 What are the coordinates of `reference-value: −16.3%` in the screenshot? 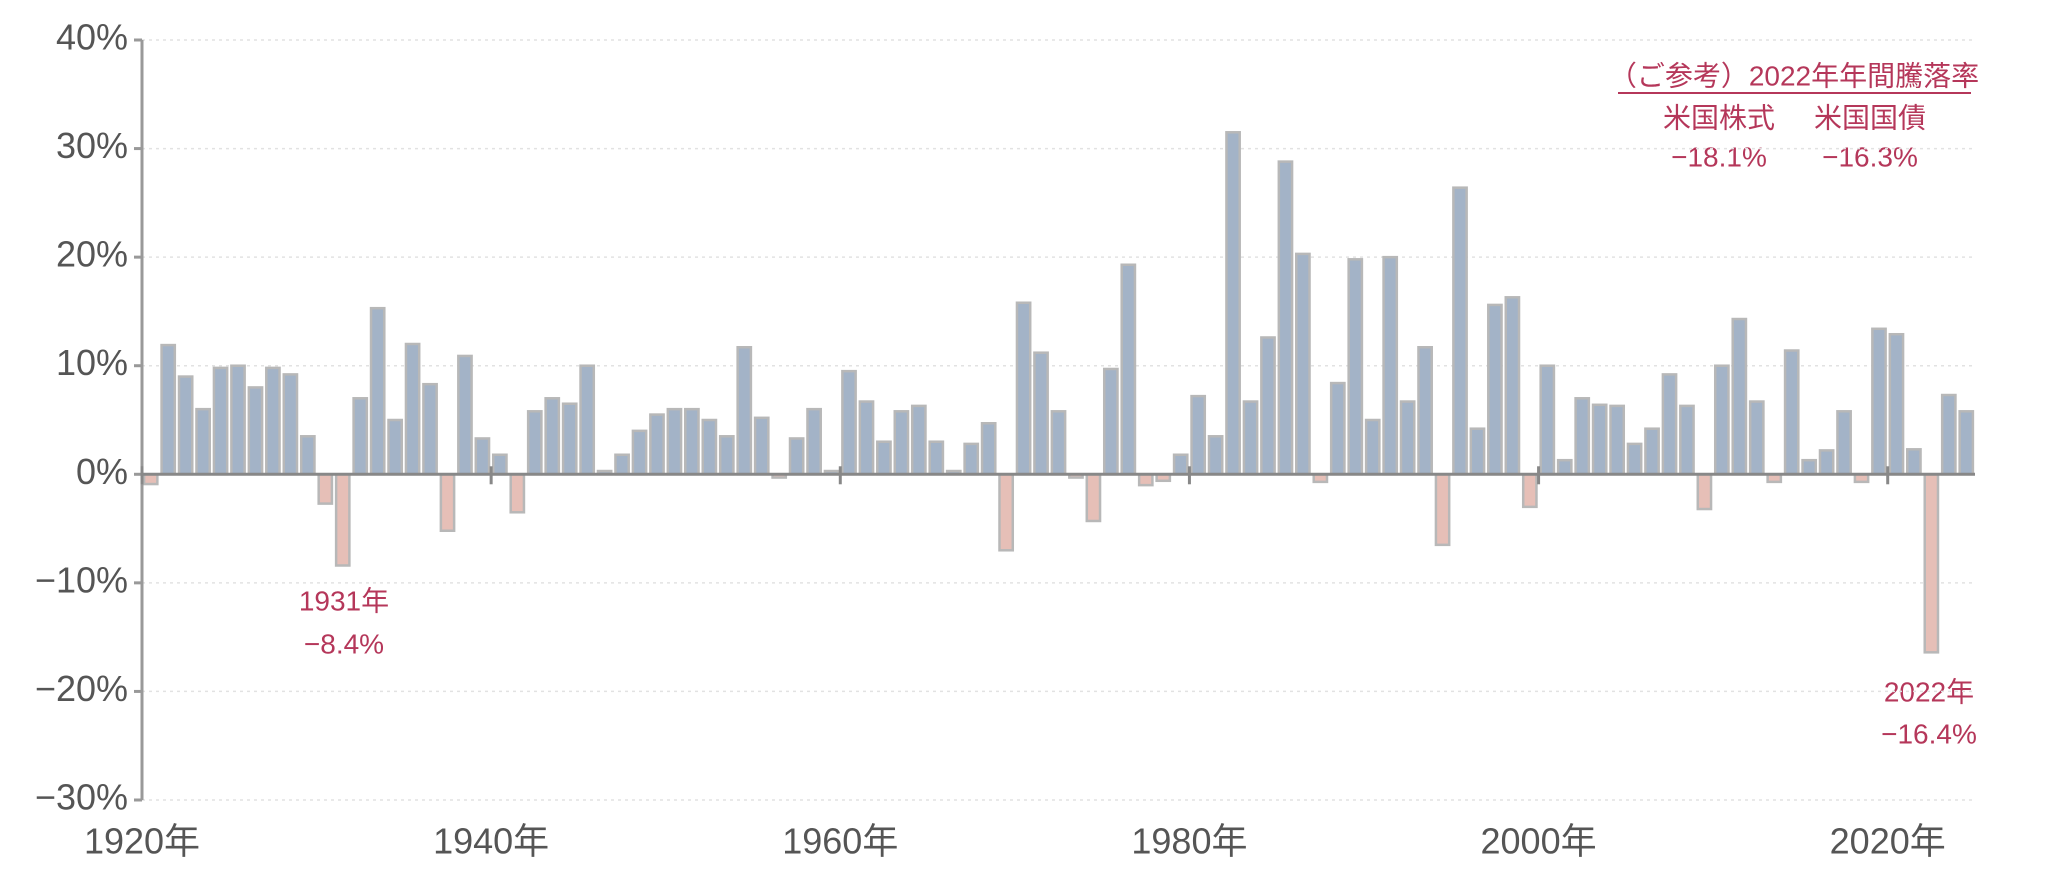 It's located at (1870, 156).